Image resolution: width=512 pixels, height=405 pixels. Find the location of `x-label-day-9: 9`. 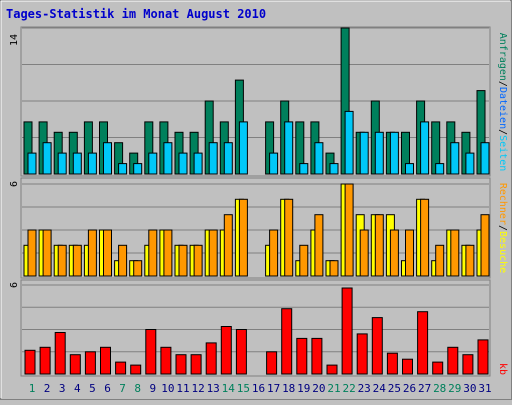

x-label-day-9: 9 is located at coordinates (152, 388).